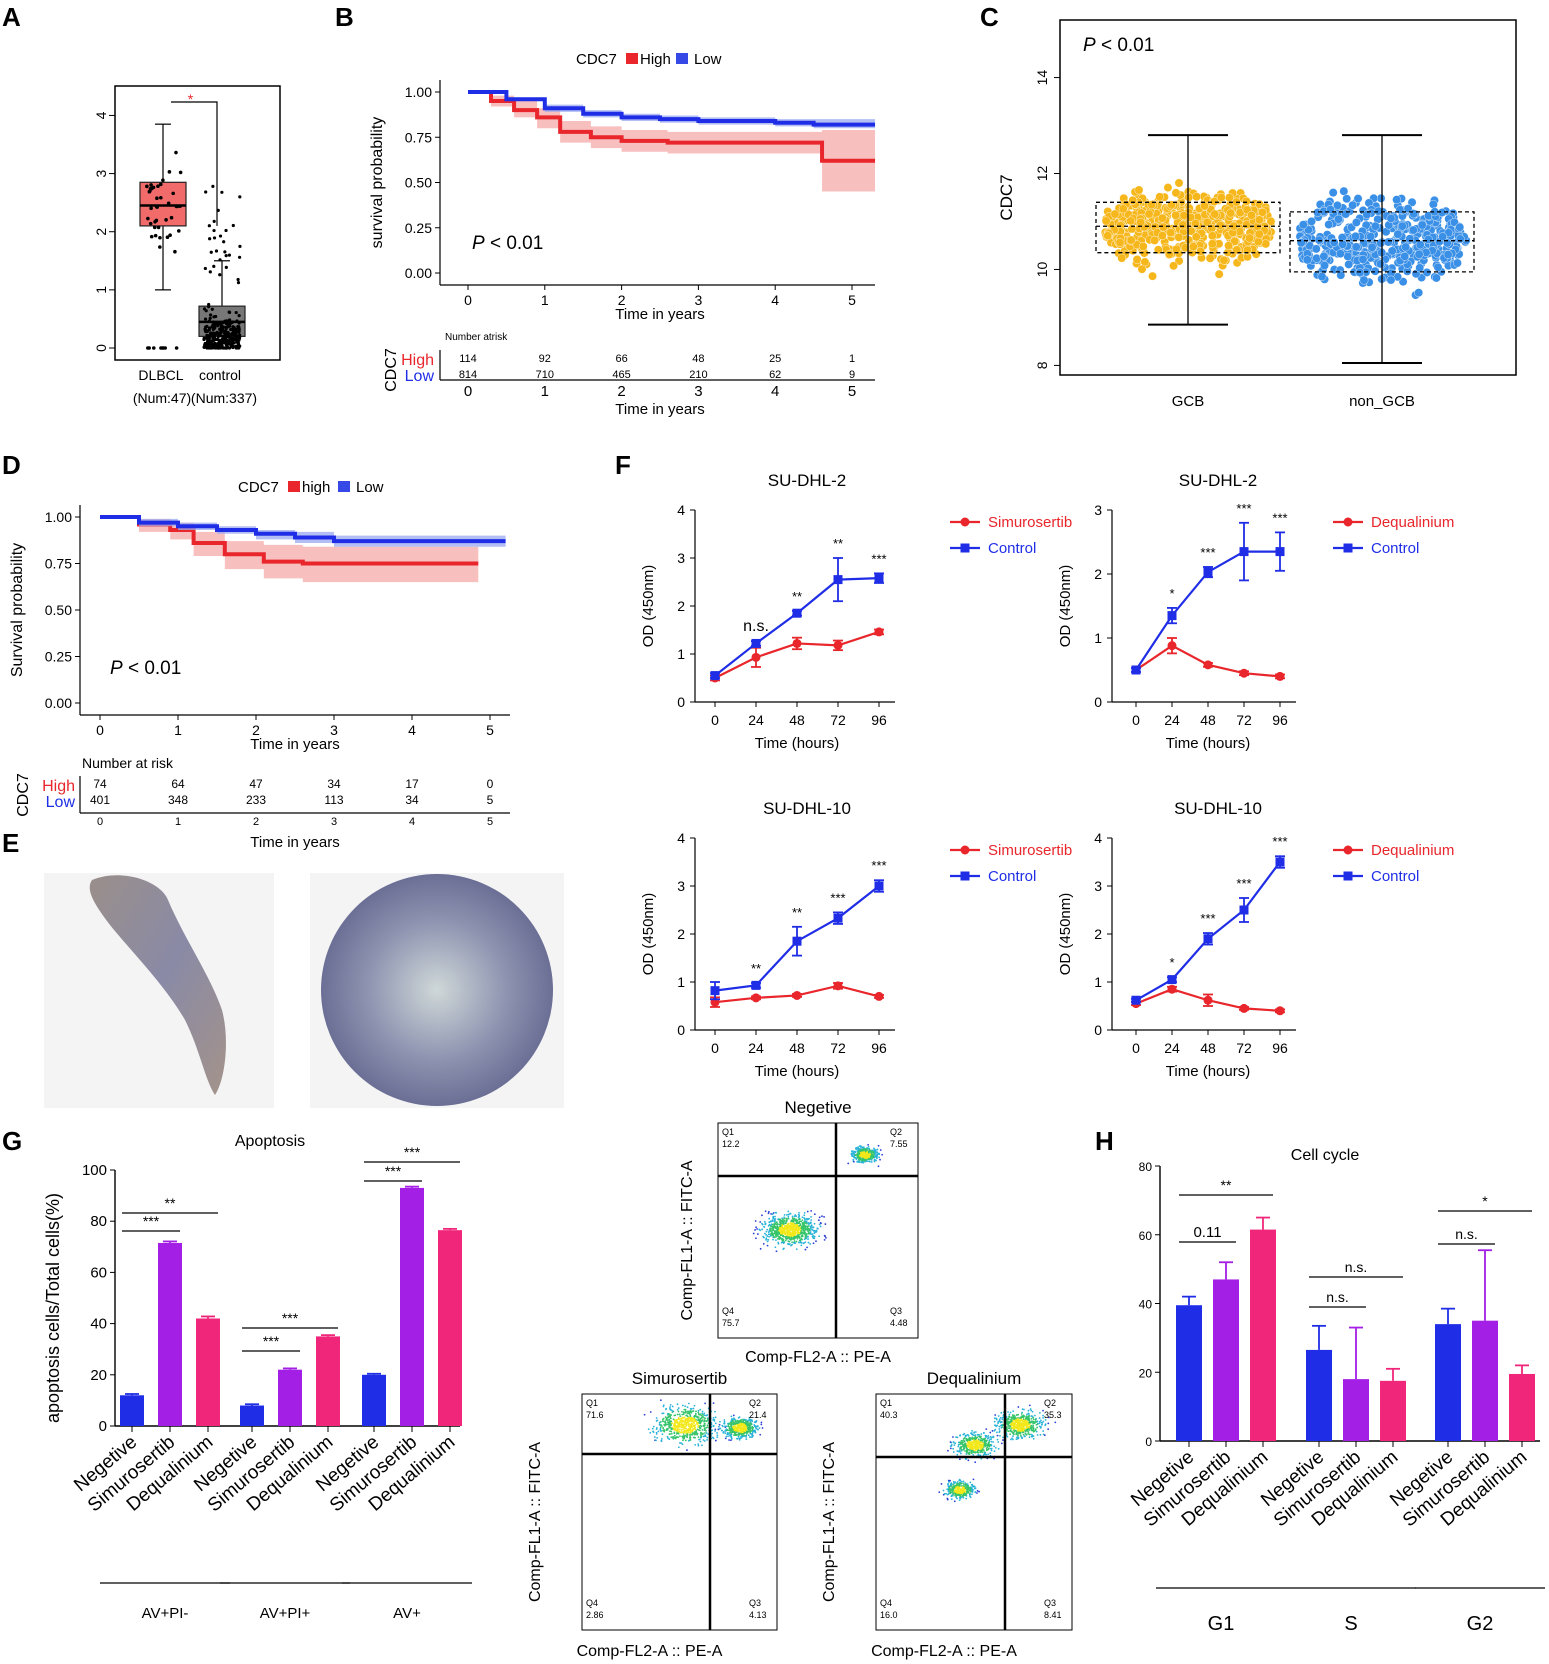  I want to click on risk-x-tick: 4, so click(775, 391).